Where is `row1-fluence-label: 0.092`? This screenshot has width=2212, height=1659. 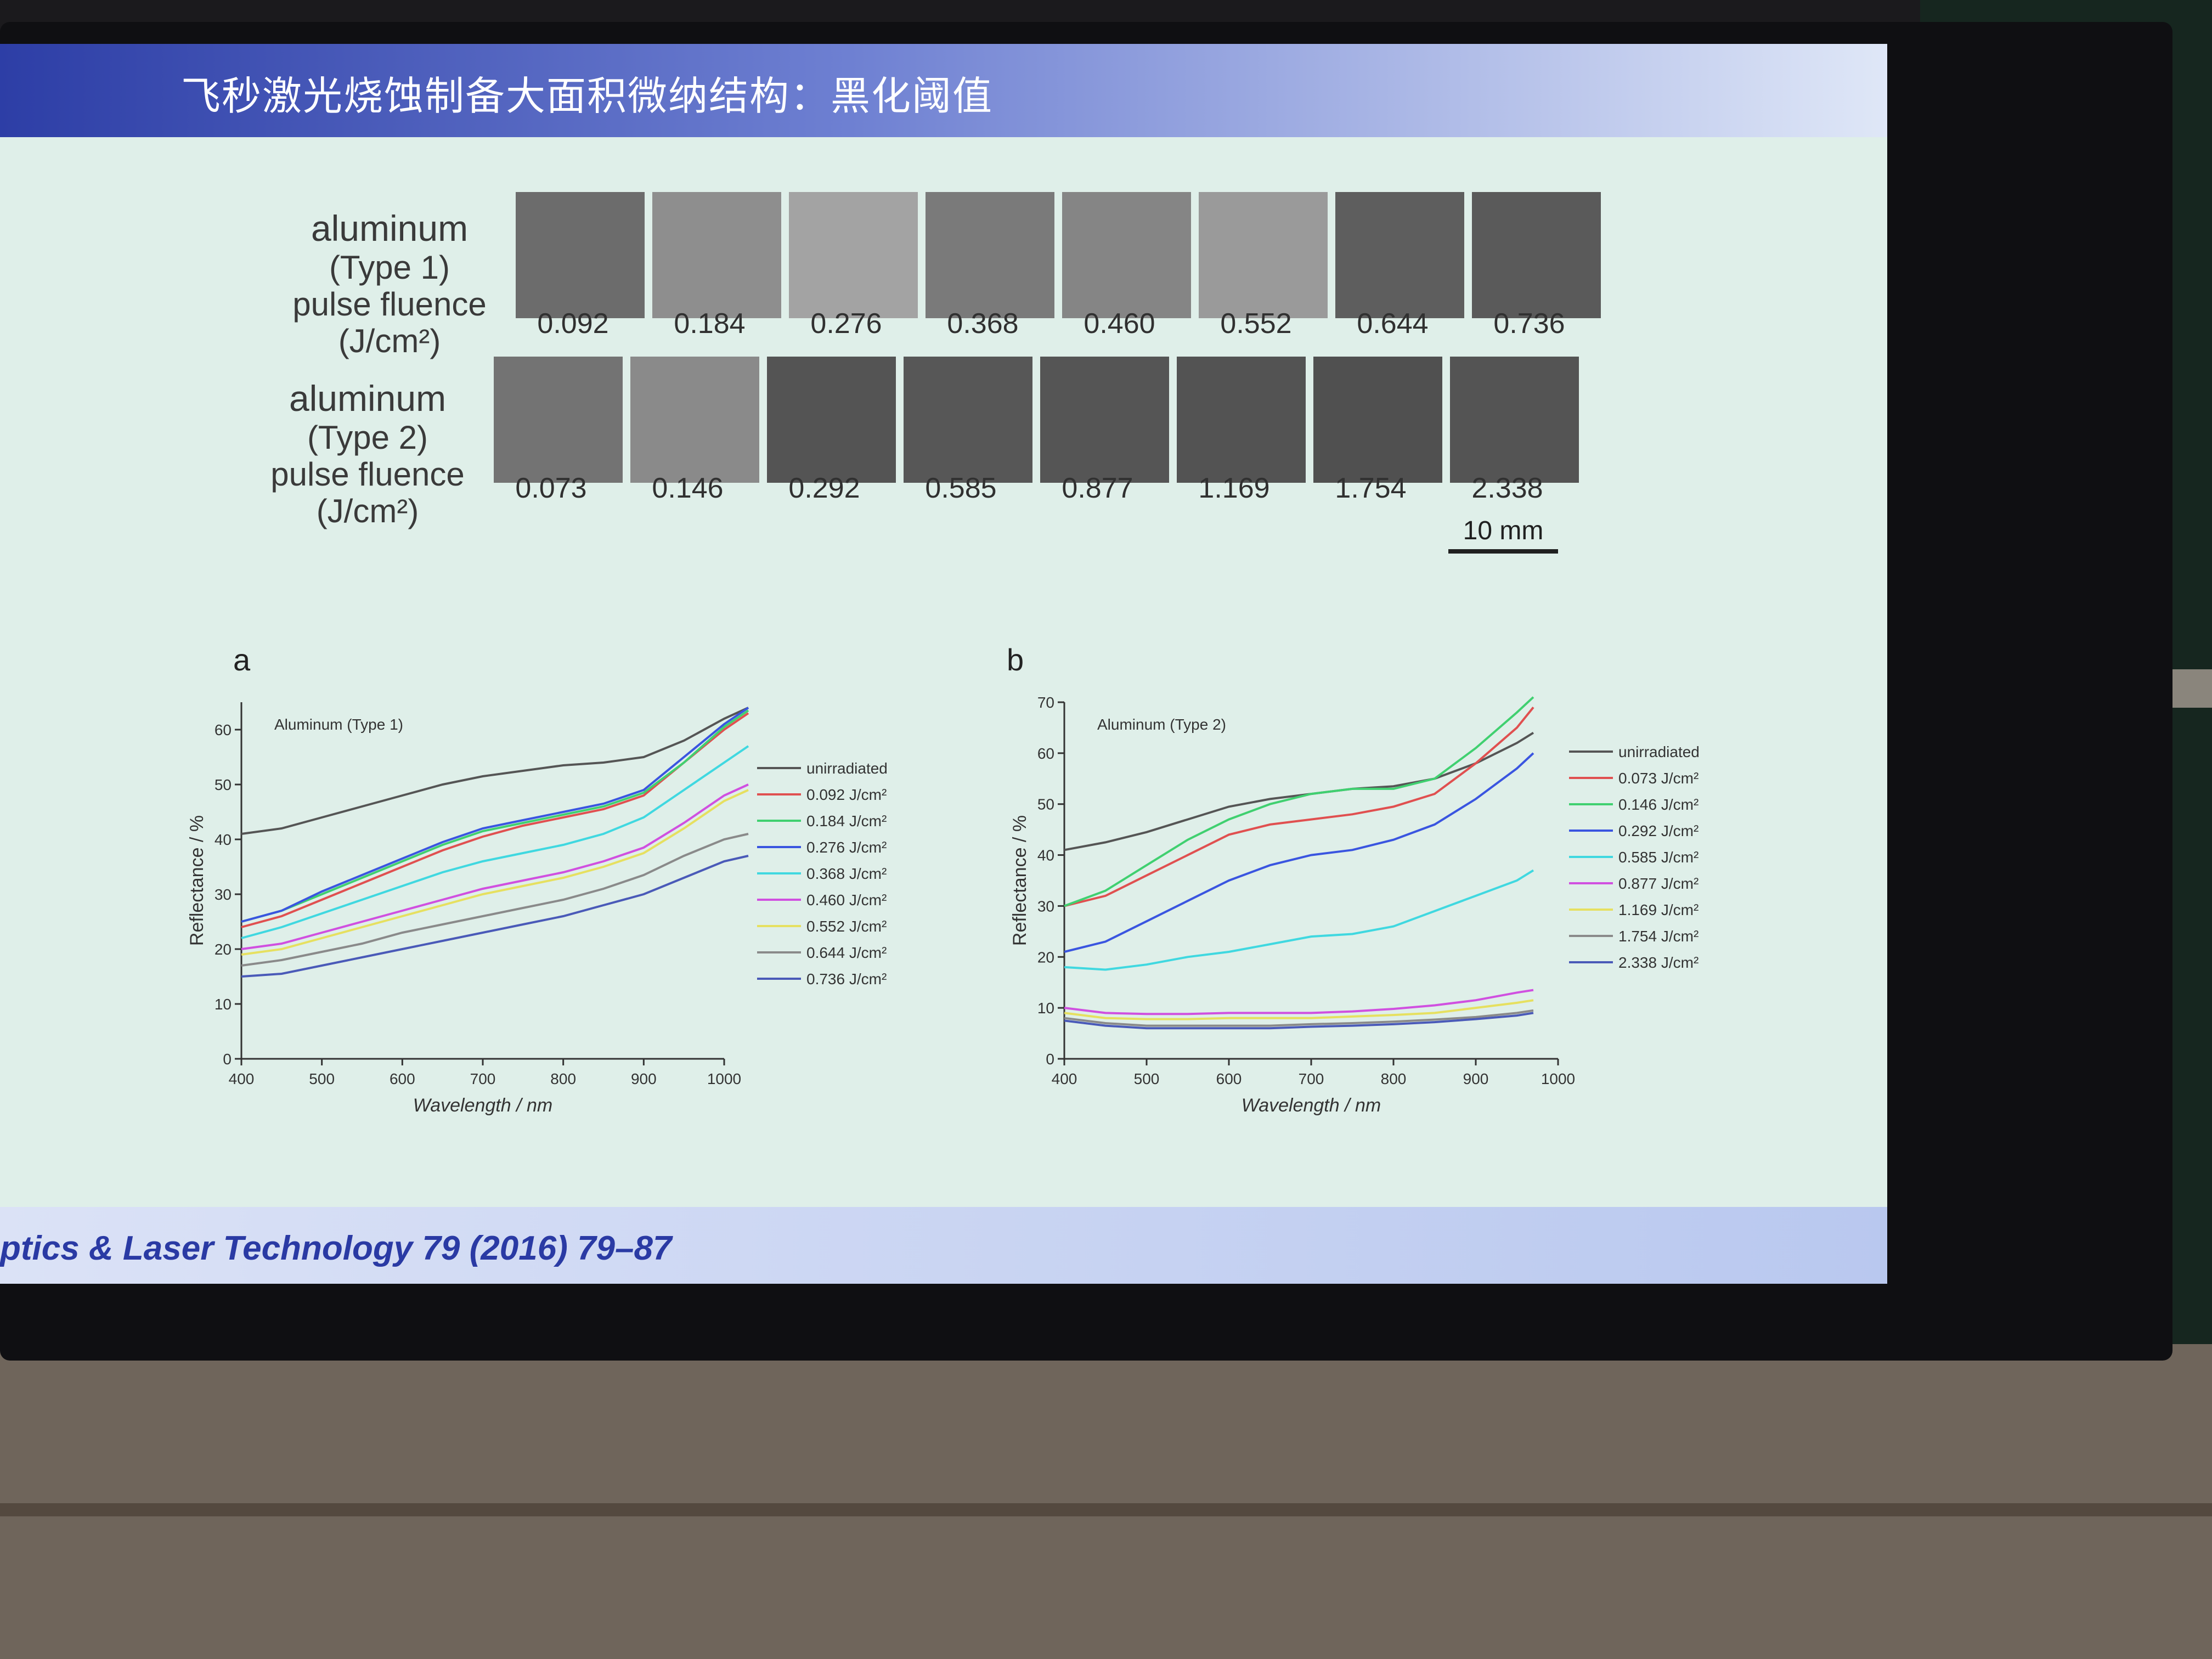 row1-fluence-label: 0.092 is located at coordinates (573, 324).